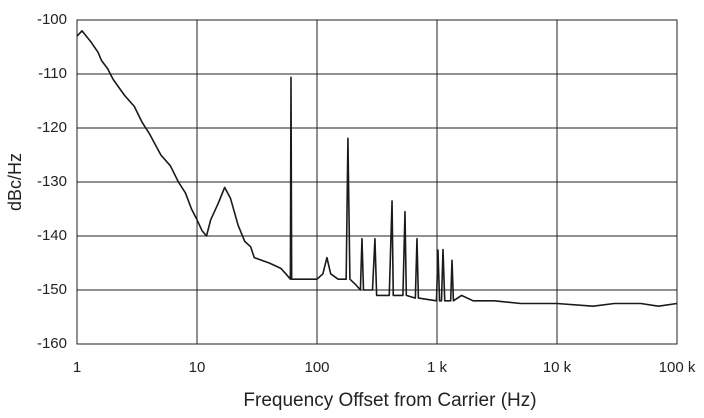  Describe the element at coordinates (52, 73) in the screenshot. I see `y-tick-label: -110` at that location.